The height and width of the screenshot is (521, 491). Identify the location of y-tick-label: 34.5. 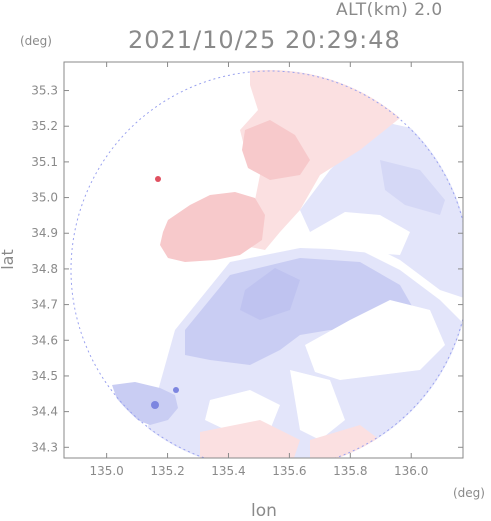
(44, 376).